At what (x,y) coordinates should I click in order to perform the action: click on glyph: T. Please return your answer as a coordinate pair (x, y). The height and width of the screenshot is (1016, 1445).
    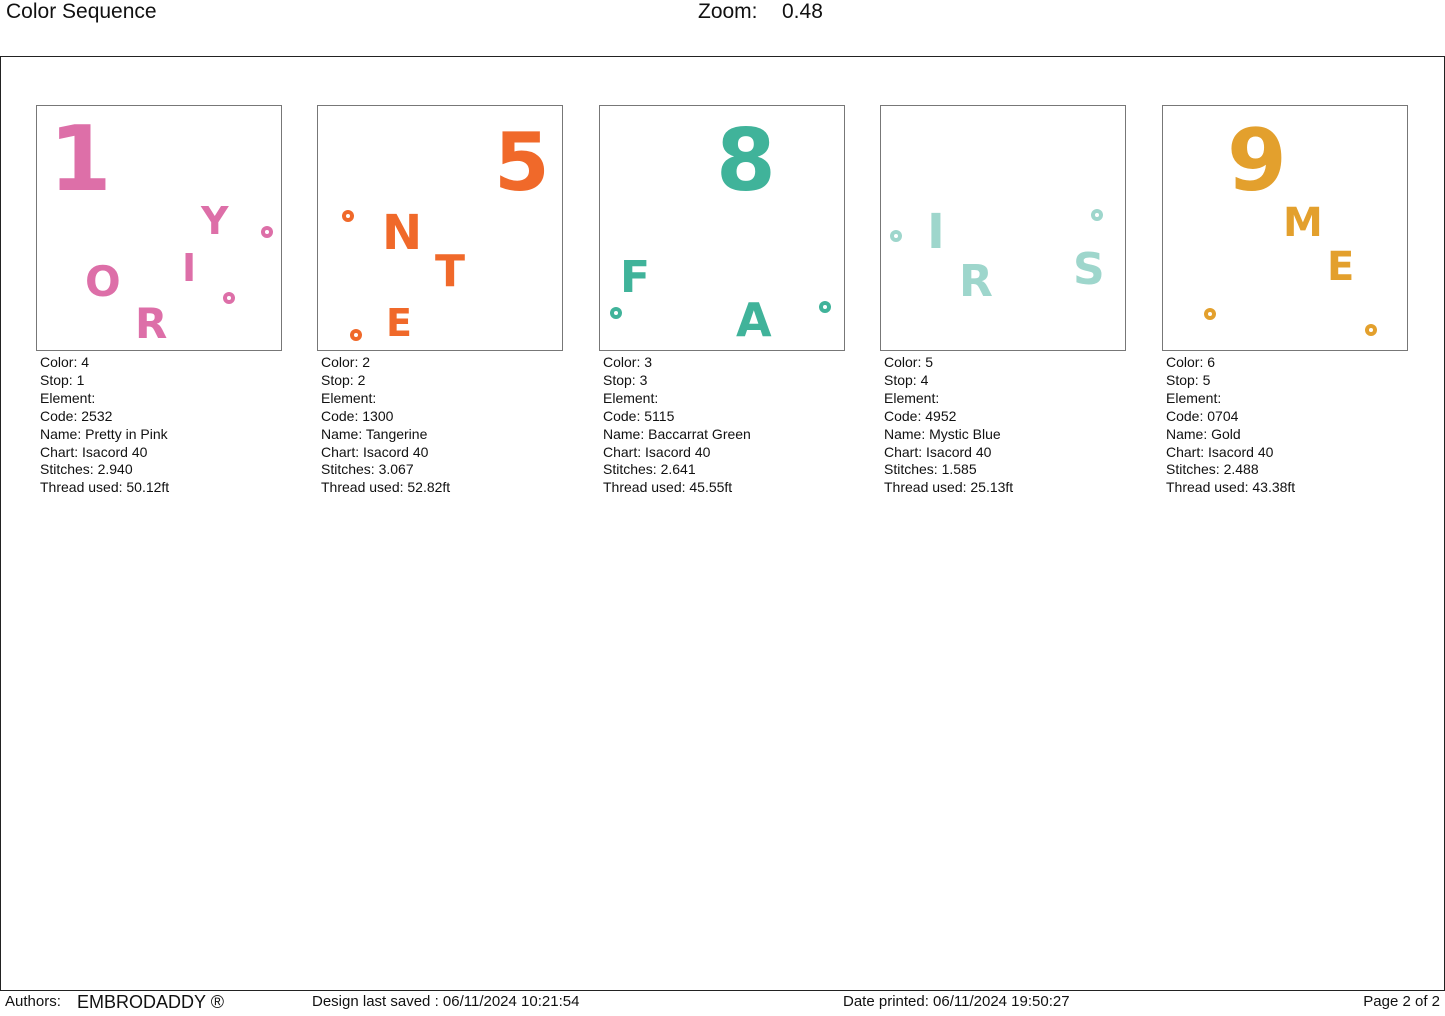
    Looking at the image, I should click on (450, 271).